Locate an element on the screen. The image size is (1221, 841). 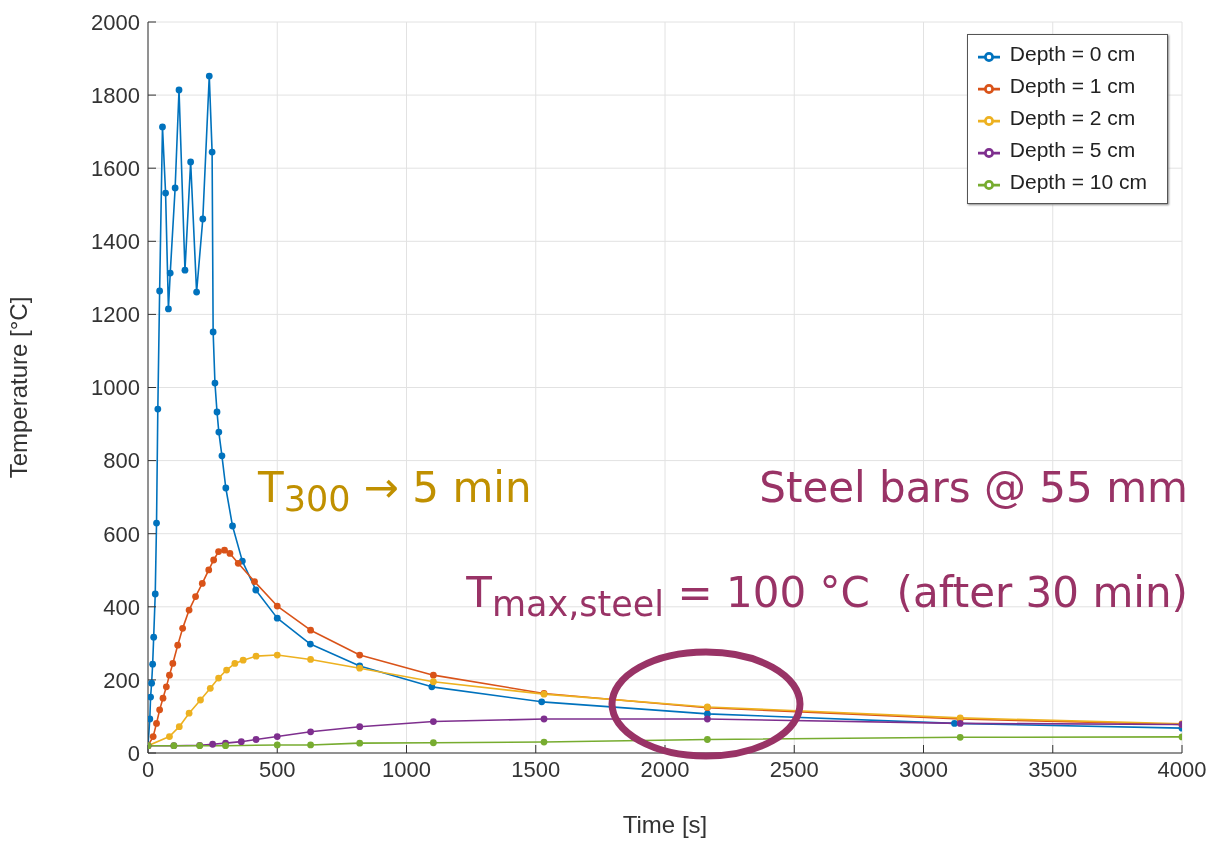
x-tick-label: 2000 is located at coordinates (665, 769).